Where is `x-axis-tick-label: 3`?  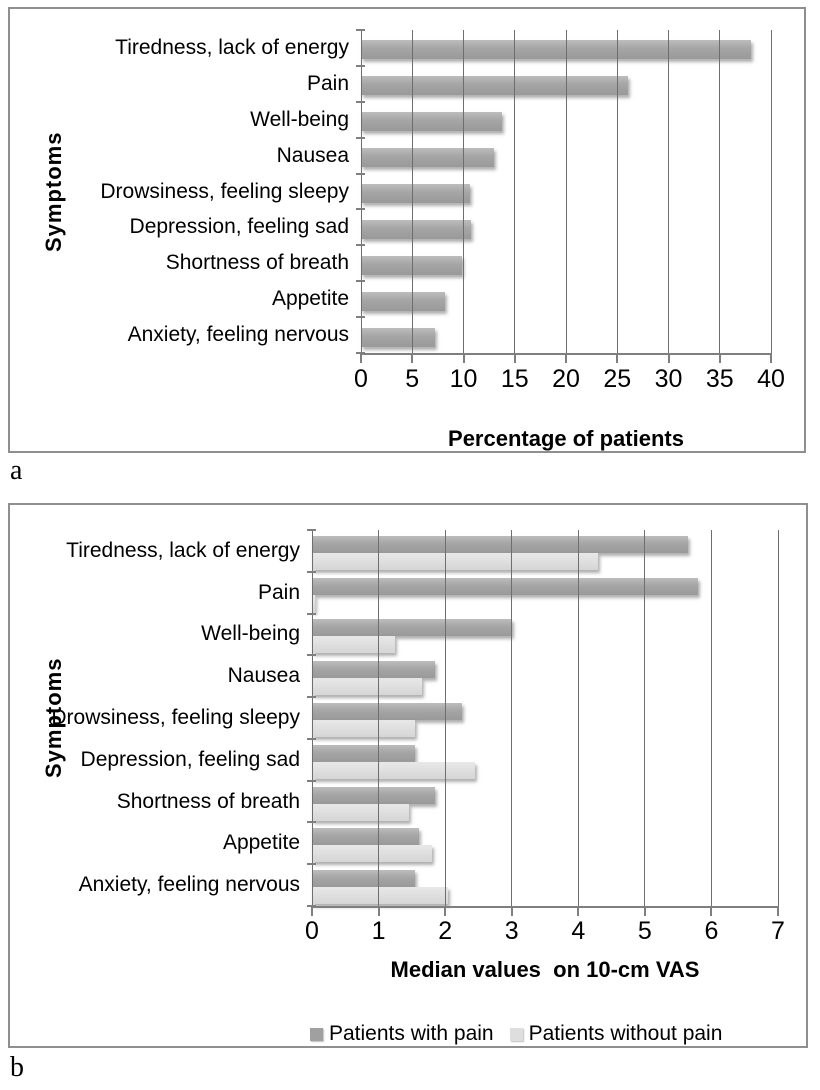 x-axis-tick-label: 3 is located at coordinates (511, 931).